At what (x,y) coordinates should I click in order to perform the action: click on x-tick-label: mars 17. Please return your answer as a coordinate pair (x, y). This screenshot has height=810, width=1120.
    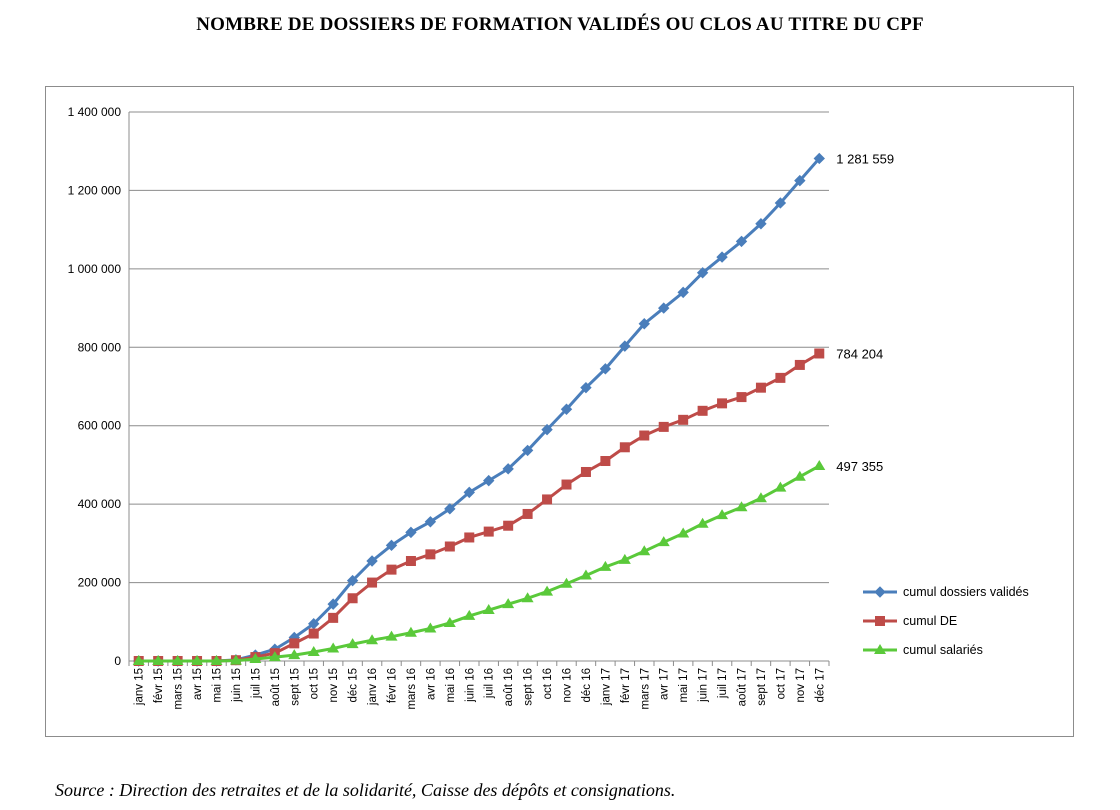
    Looking at the image, I should click on (645, 689).